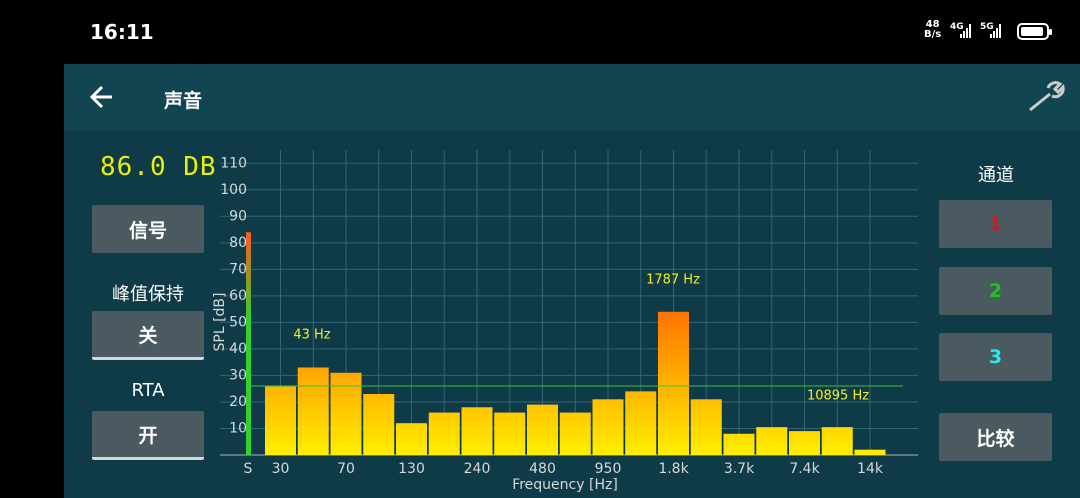  What do you see at coordinates (572, 97) in the screenshot?
I see `app-header` at bounding box center [572, 97].